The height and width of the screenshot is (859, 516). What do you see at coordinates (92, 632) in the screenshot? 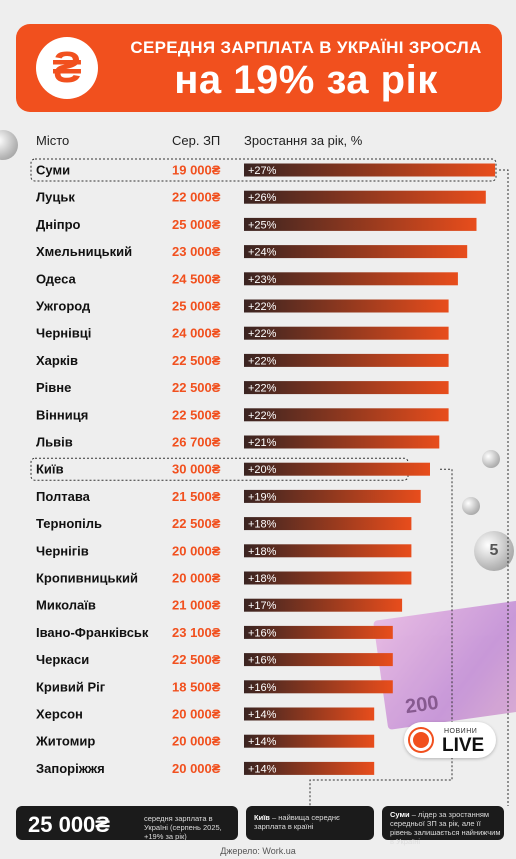
I see `row-city-label: Івано-Франківськ` at bounding box center [92, 632].